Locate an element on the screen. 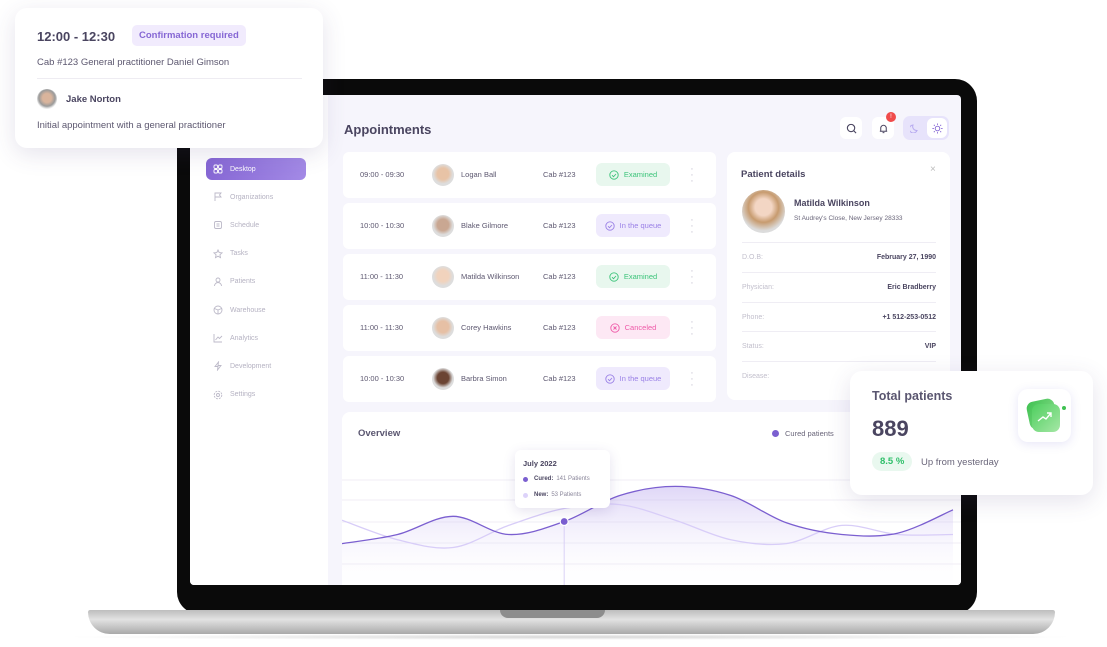 The height and width of the screenshot is (647, 1107). sidebar-item-settings: Settings is located at coordinates (256, 395).